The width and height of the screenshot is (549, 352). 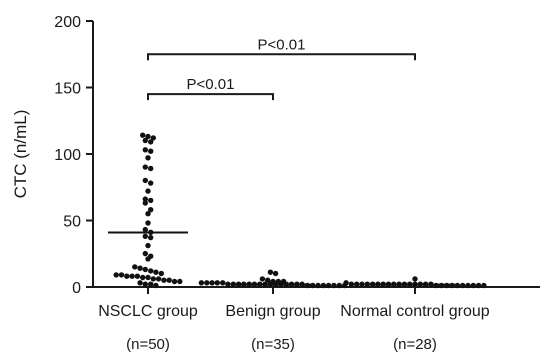 I want to click on group-count-label: (n=50), so click(x=148, y=344).